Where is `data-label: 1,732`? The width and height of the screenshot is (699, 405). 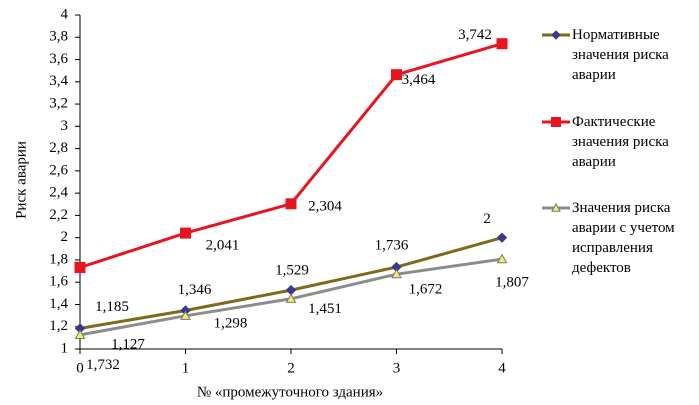
data-label: 1,732 is located at coordinates (103, 365).